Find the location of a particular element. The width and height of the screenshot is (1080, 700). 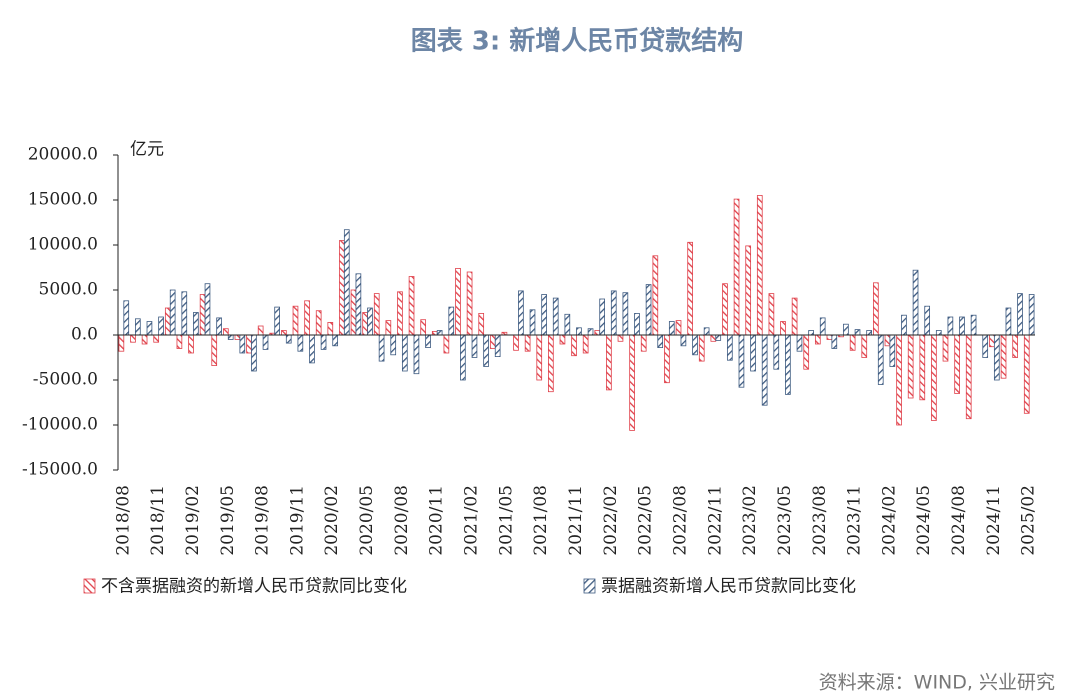

x-tick-label: 2022/05 is located at coordinates (646, 520).